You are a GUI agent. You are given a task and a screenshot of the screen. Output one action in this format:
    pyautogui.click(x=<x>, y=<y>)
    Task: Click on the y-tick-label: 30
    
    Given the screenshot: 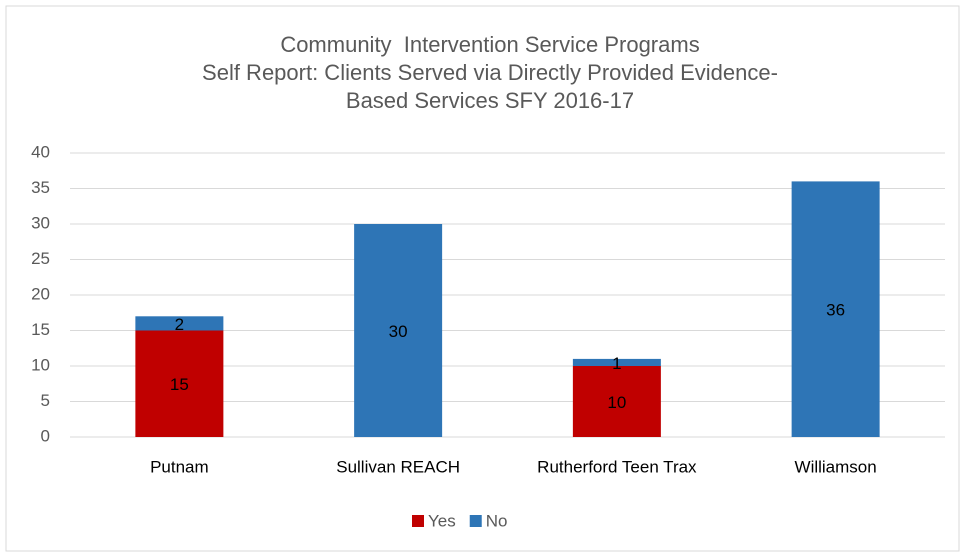 What is the action you would take?
    pyautogui.click(x=40, y=222)
    